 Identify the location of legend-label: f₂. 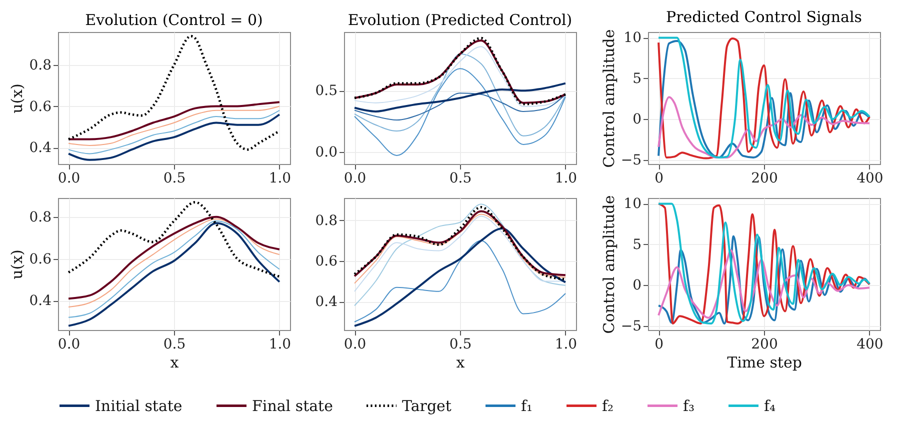
(608, 405).